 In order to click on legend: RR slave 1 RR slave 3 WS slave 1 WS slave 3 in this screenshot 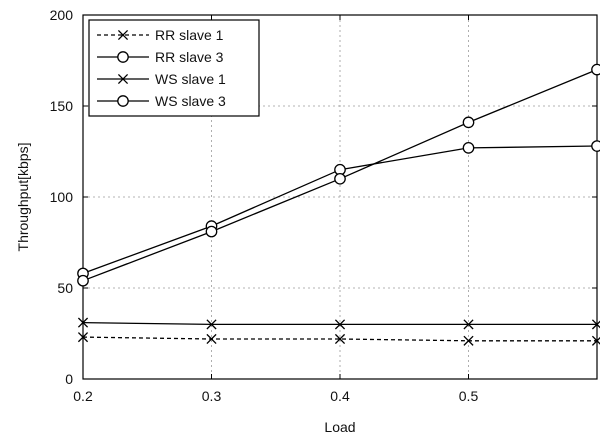, I will do `click(174, 68)`.